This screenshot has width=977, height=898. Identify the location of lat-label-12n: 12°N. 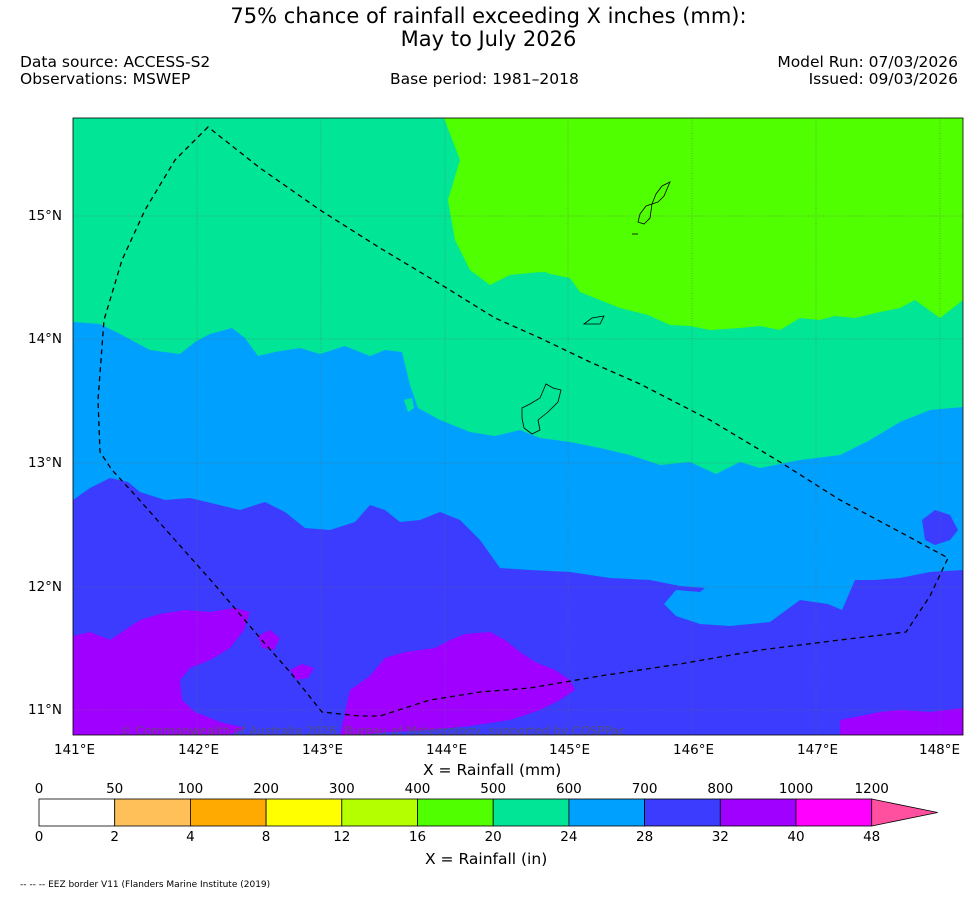
(45, 587).